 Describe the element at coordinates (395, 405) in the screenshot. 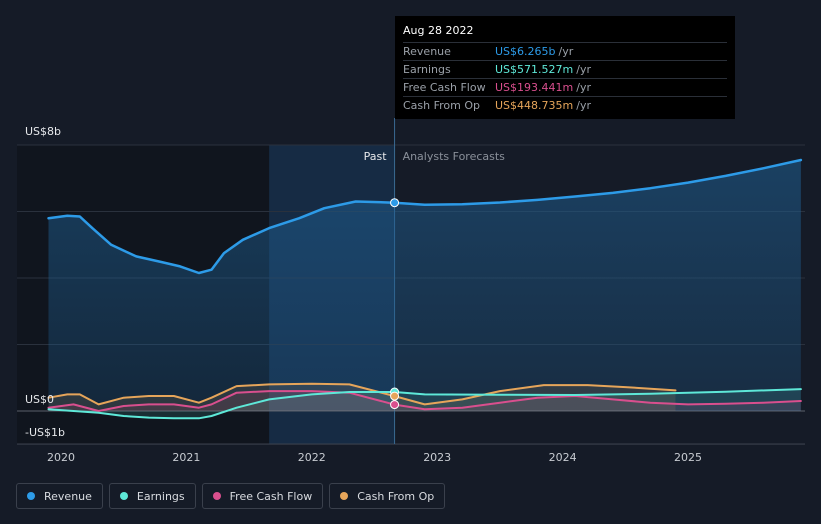

I see `free-cash-flow-marker` at that location.